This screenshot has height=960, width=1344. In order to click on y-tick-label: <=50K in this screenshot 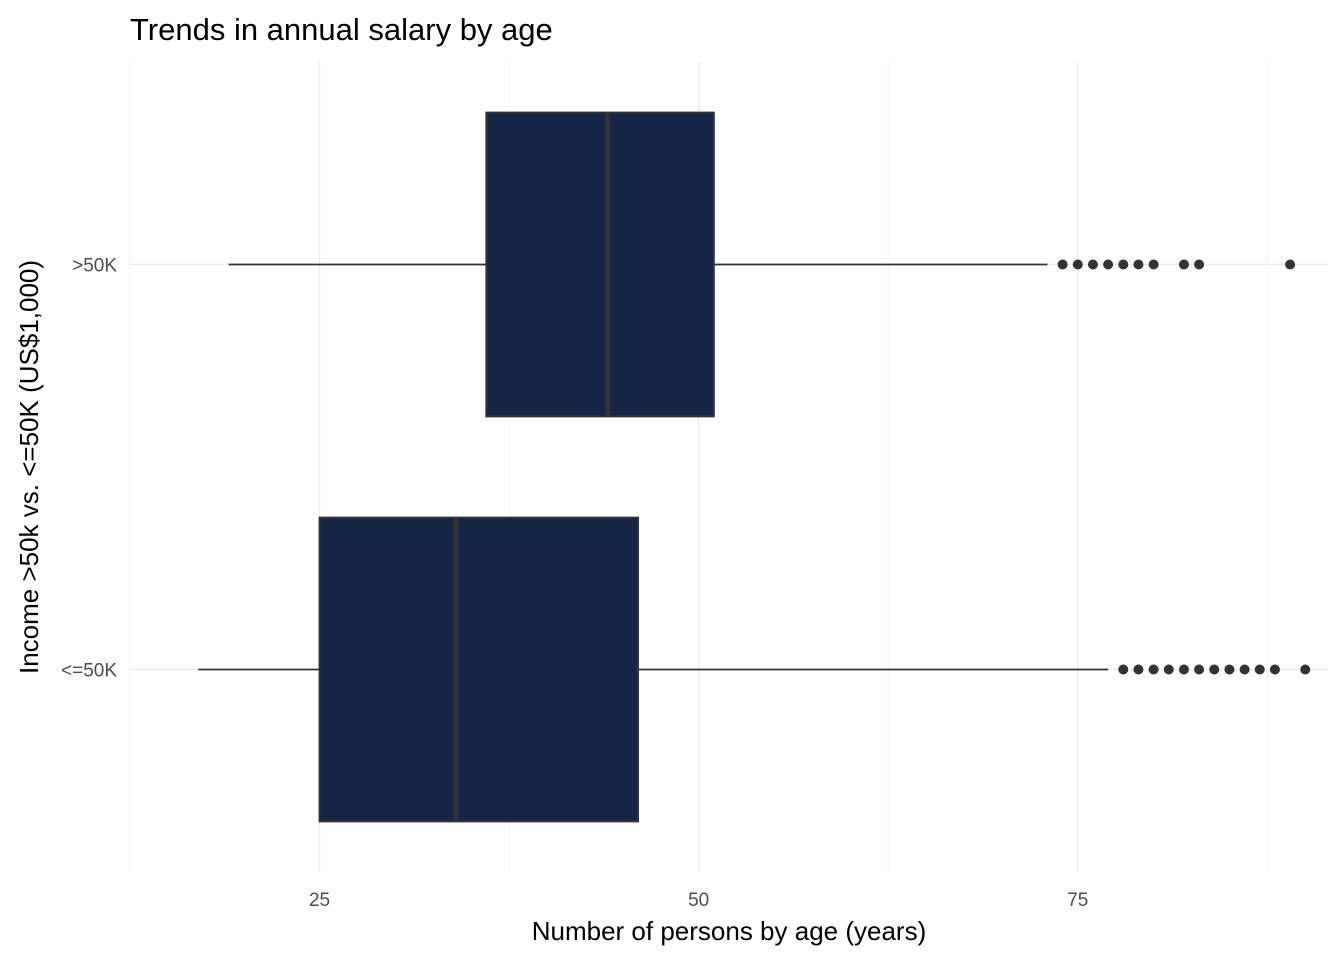, I will do `click(89, 671)`.